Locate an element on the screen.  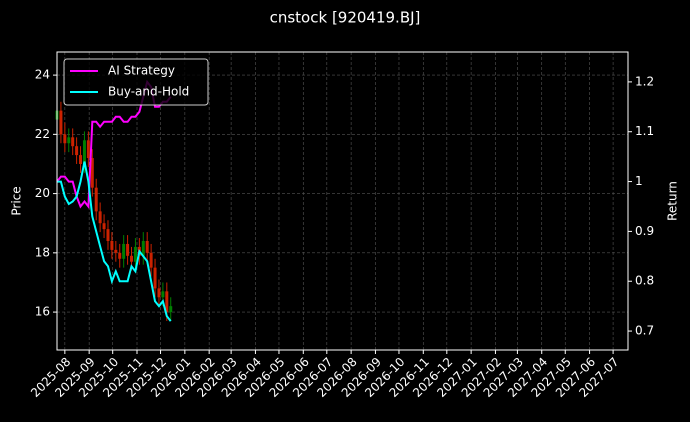
y-tick-label: 18 is located at coordinates (42, 252).